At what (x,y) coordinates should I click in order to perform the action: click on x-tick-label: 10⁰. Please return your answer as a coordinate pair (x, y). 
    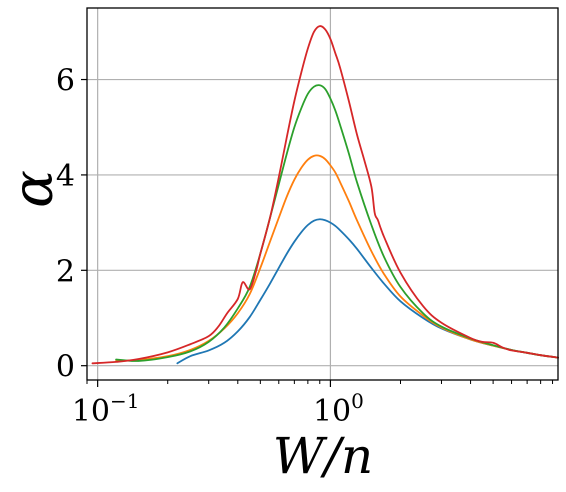
    Looking at the image, I should click on (338, 409).